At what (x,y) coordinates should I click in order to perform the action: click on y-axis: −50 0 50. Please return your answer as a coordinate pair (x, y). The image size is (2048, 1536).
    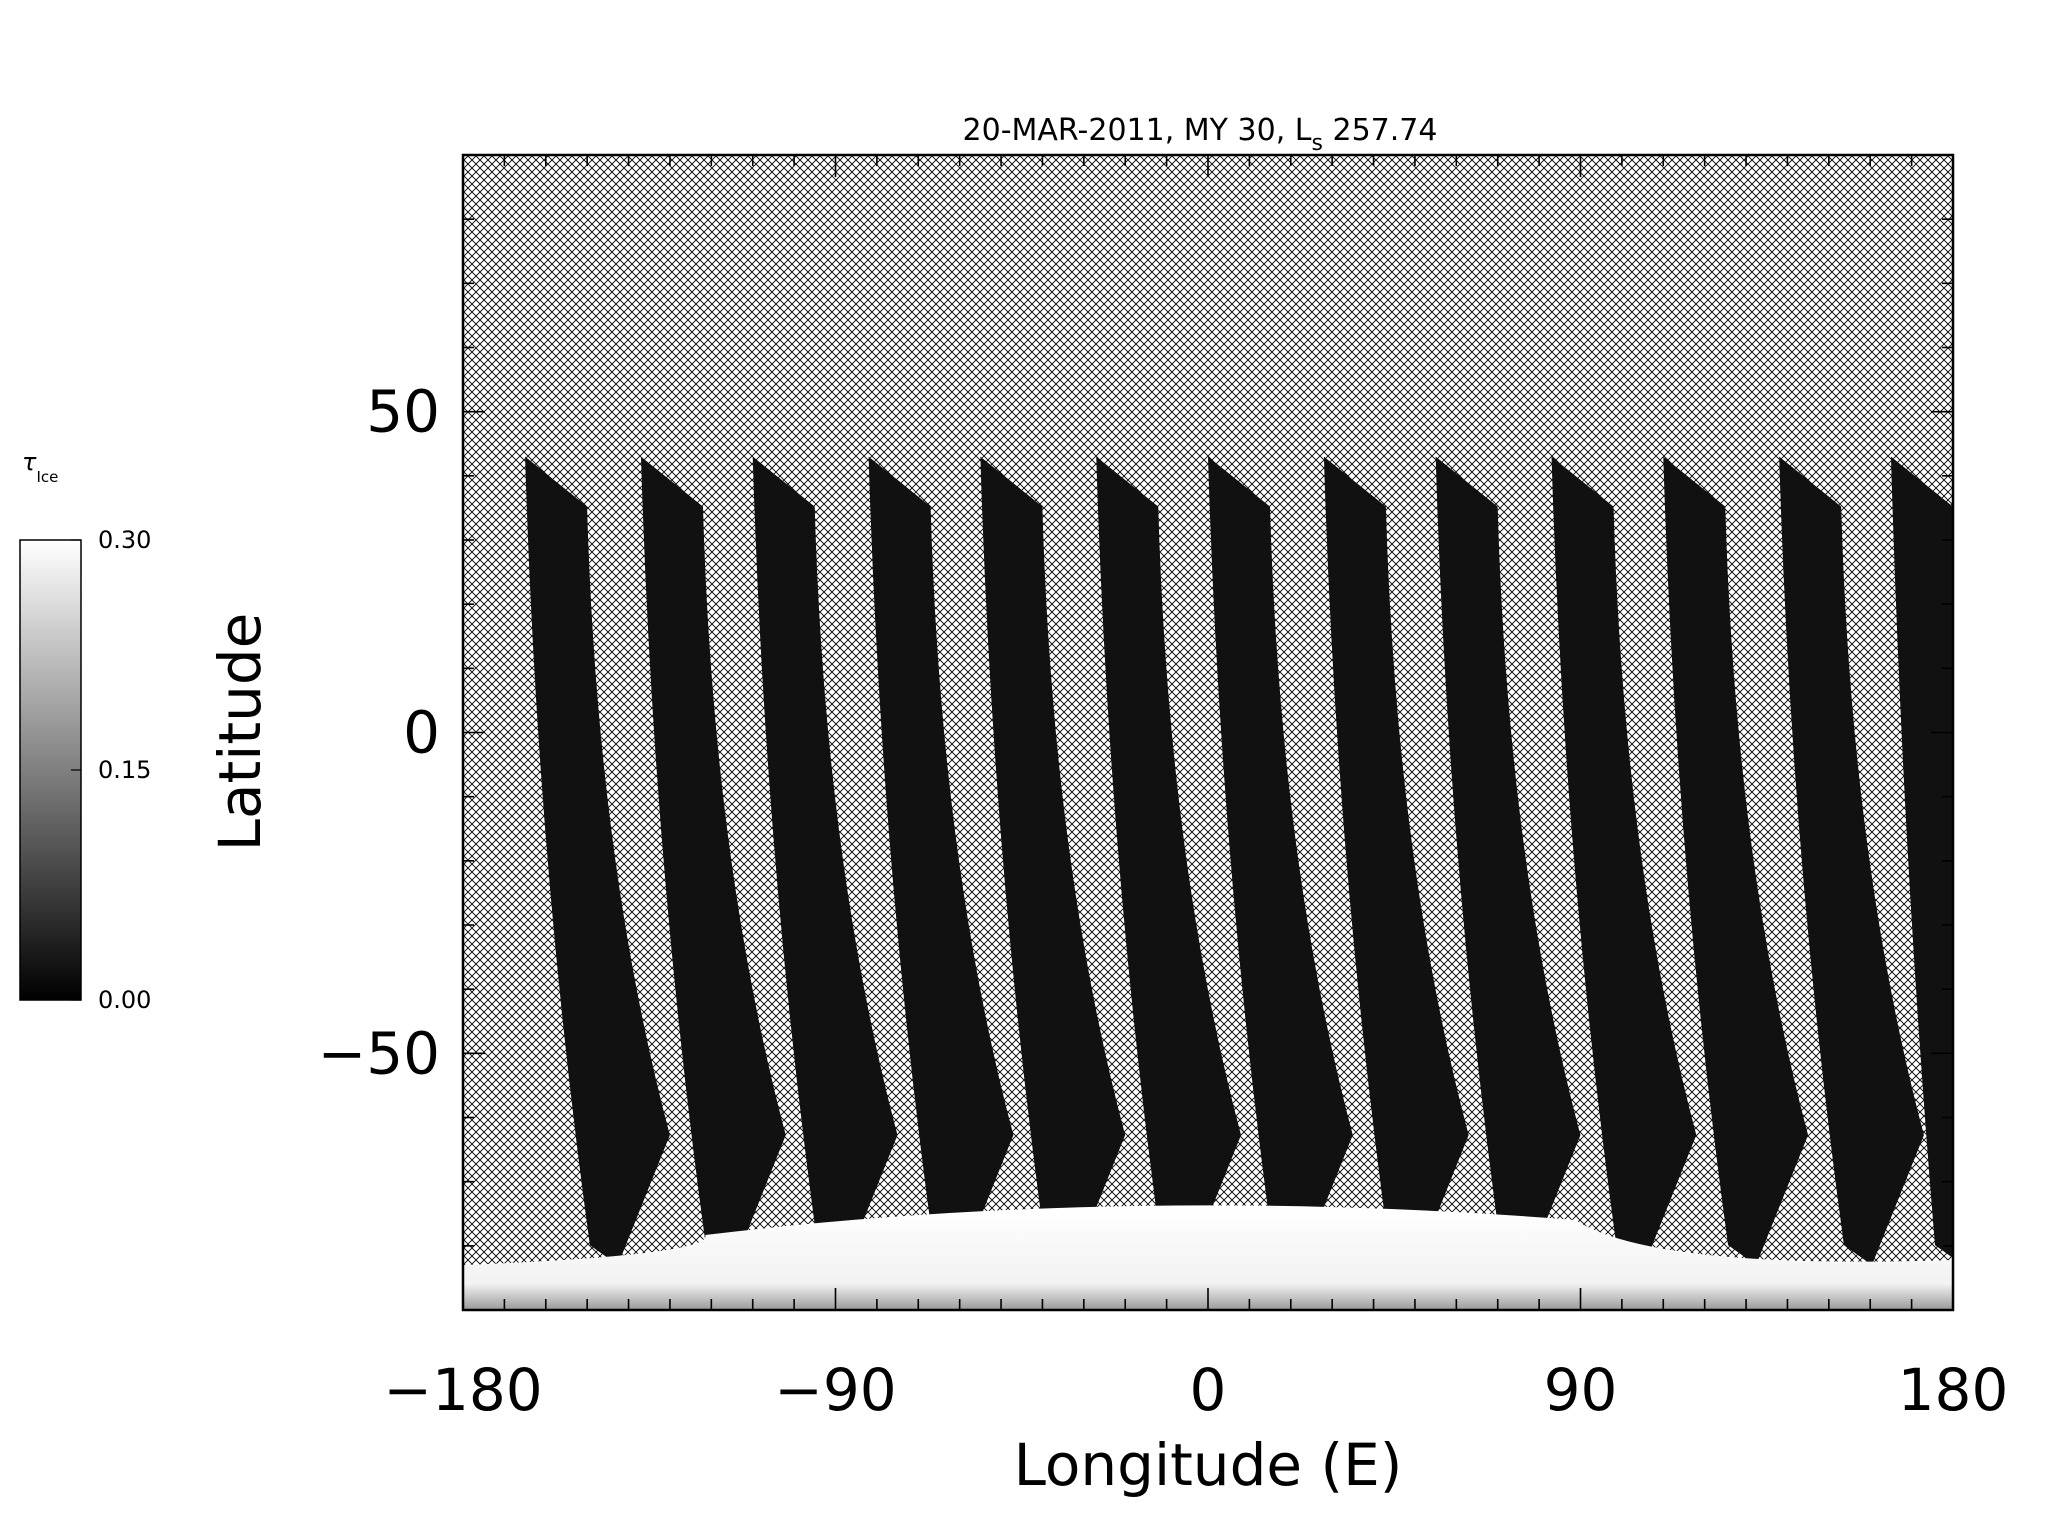
    Looking at the image, I should click on (379, 733).